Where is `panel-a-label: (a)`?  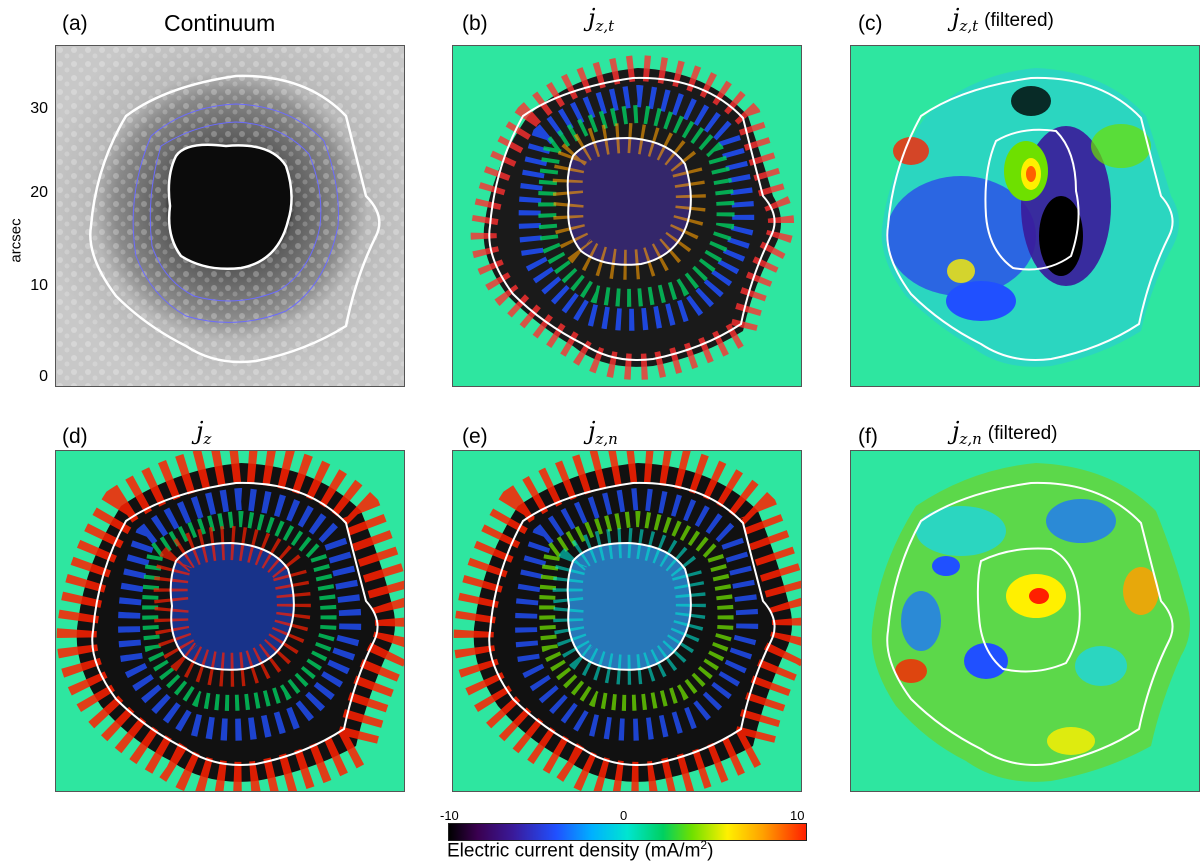 panel-a-label: (a) is located at coordinates (75, 23).